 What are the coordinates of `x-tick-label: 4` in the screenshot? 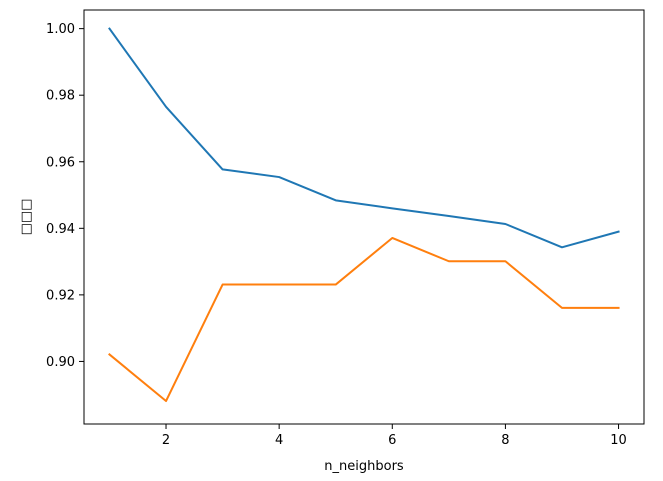 It's located at (279, 440).